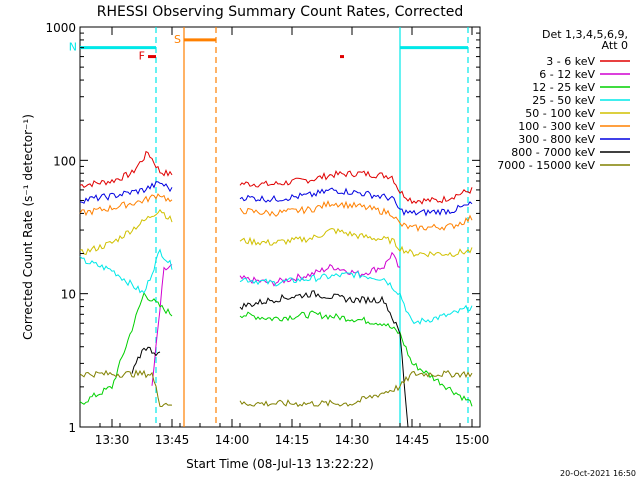  I want to click on annotations-layer: F N S, so click(268, 48).